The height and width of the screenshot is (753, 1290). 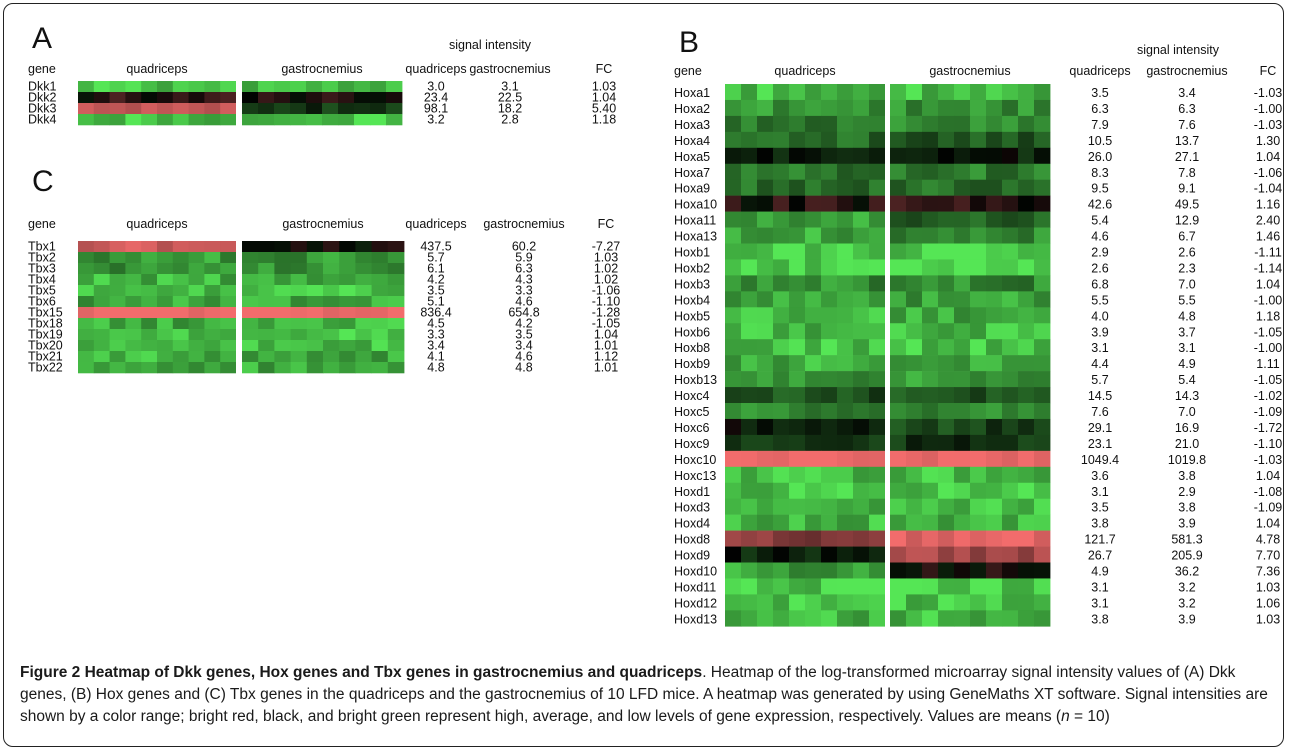 What do you see at coordinates (604, 98) in the screenshot?
I see `value-fc-dkk2: 1.04` at bounding box center [604, 98].